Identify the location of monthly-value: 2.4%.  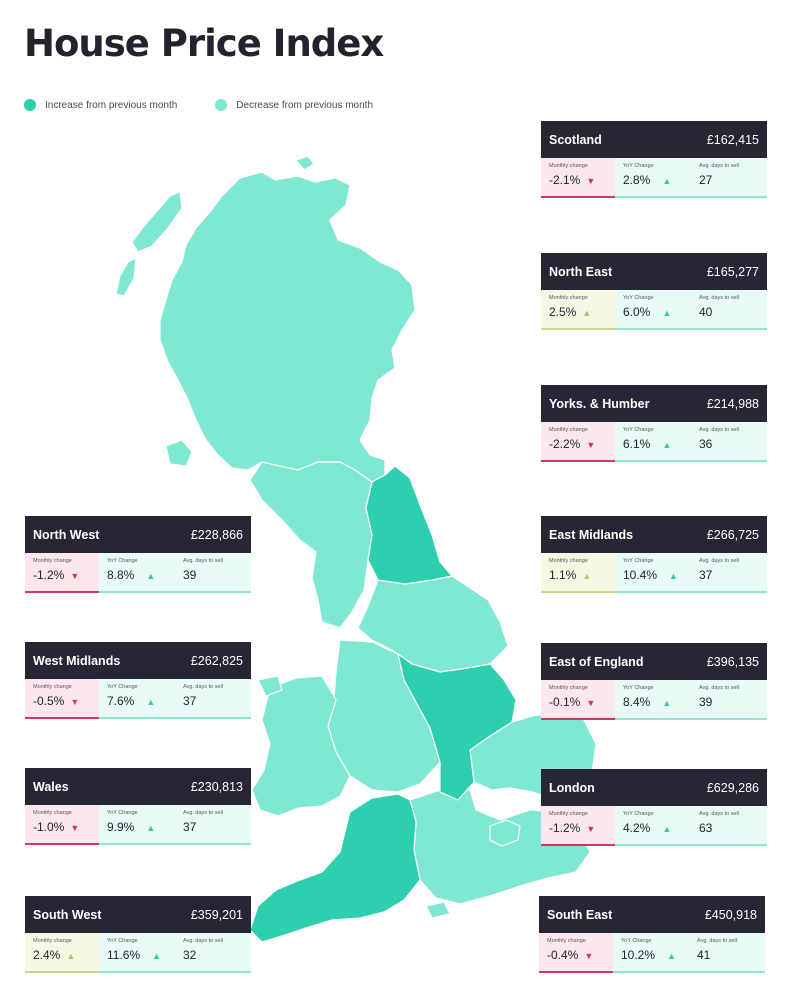
(47, 955).